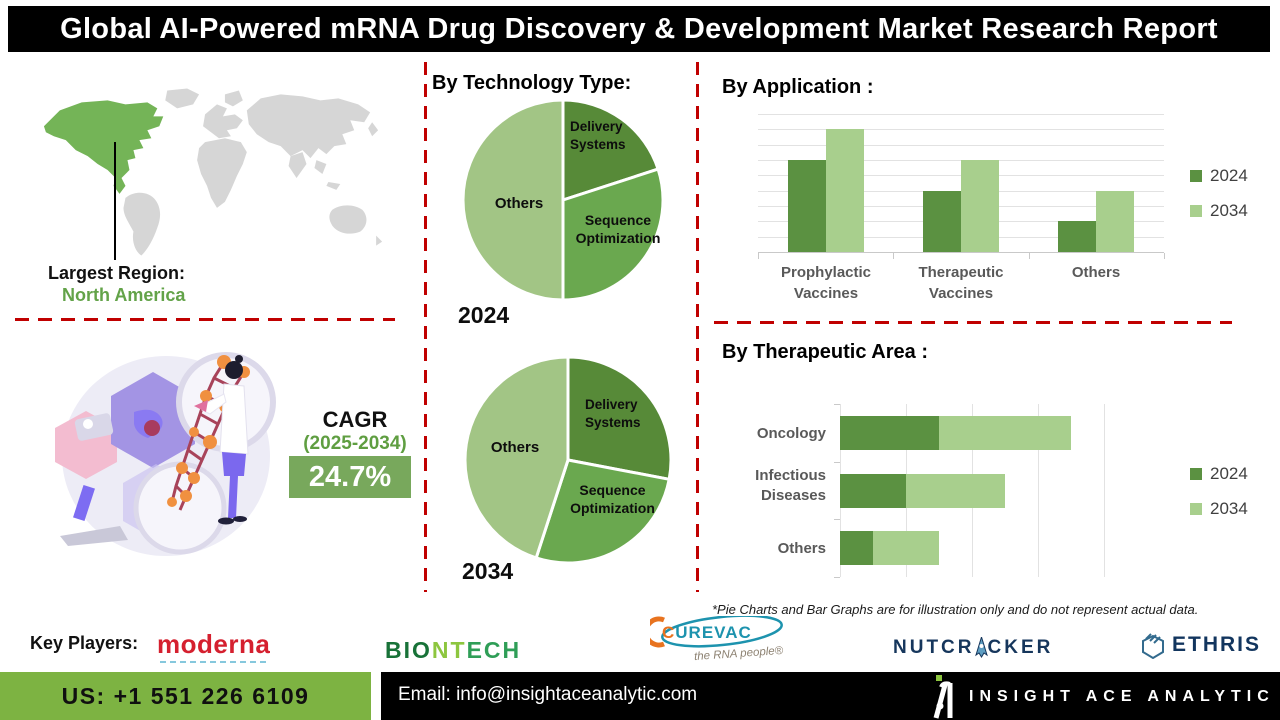 Image resolution: width=1280 pixels, height=720 pixels. I want to click on pie-chart-2034, so click(568, 460).